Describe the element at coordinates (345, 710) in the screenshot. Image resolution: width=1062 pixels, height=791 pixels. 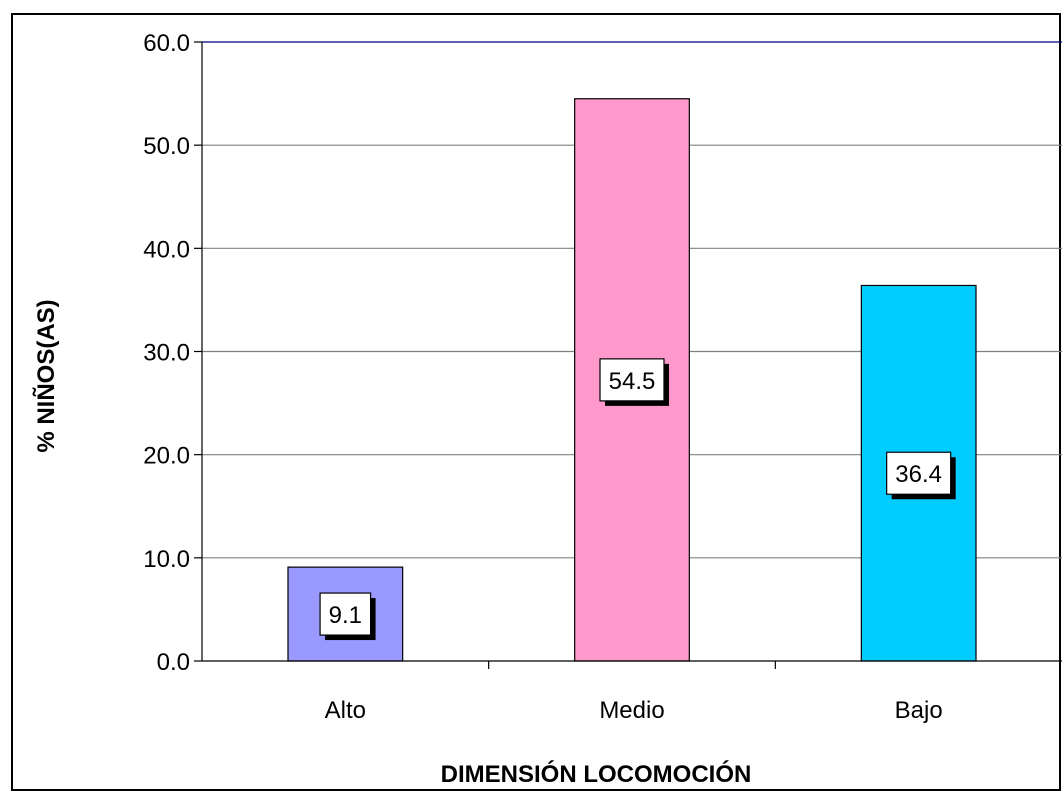
I see `x-tick-label-alto: Alto` at that location.